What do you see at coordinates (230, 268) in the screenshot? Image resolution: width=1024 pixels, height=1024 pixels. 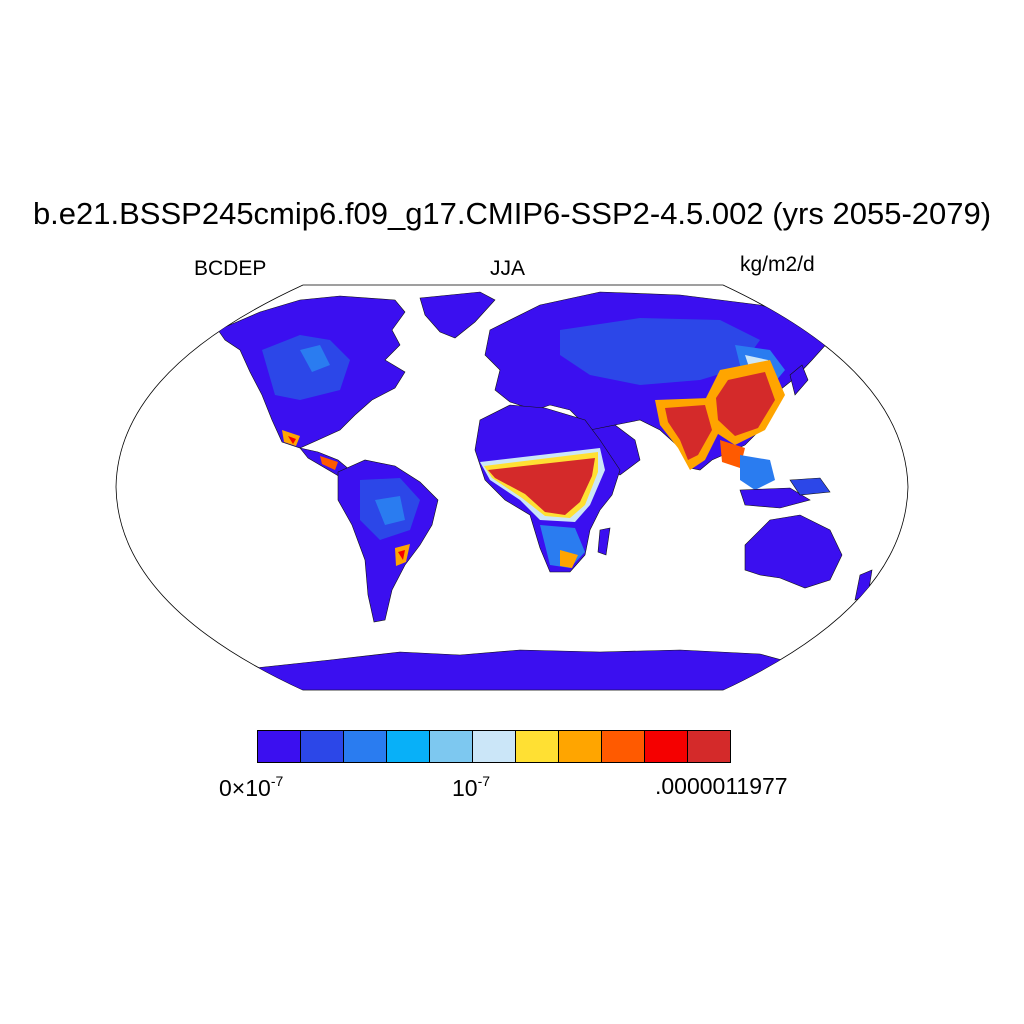 I see `variable-label: BCDEP` at bounding box center [230, 268].